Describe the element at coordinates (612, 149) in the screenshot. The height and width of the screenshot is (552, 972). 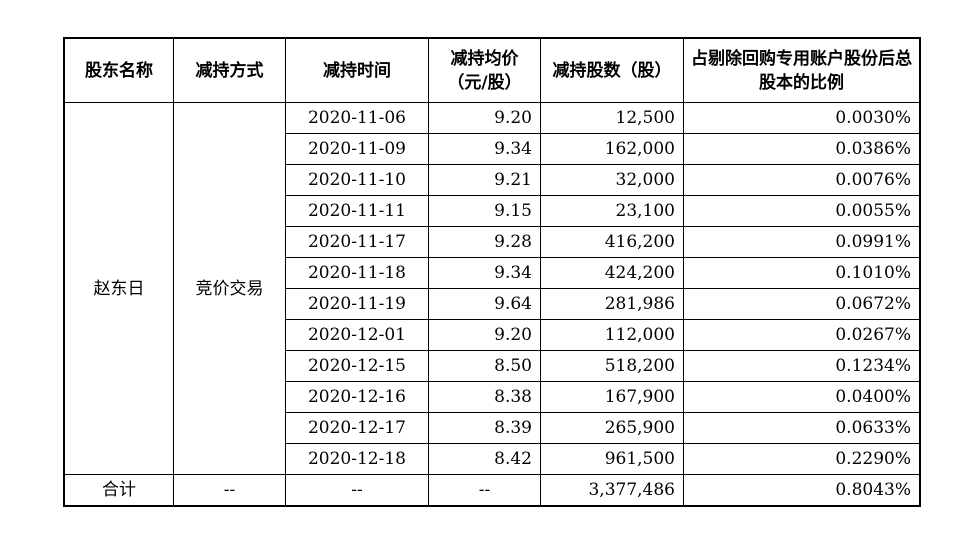
I see `shares-cell: 162,000` at that location.